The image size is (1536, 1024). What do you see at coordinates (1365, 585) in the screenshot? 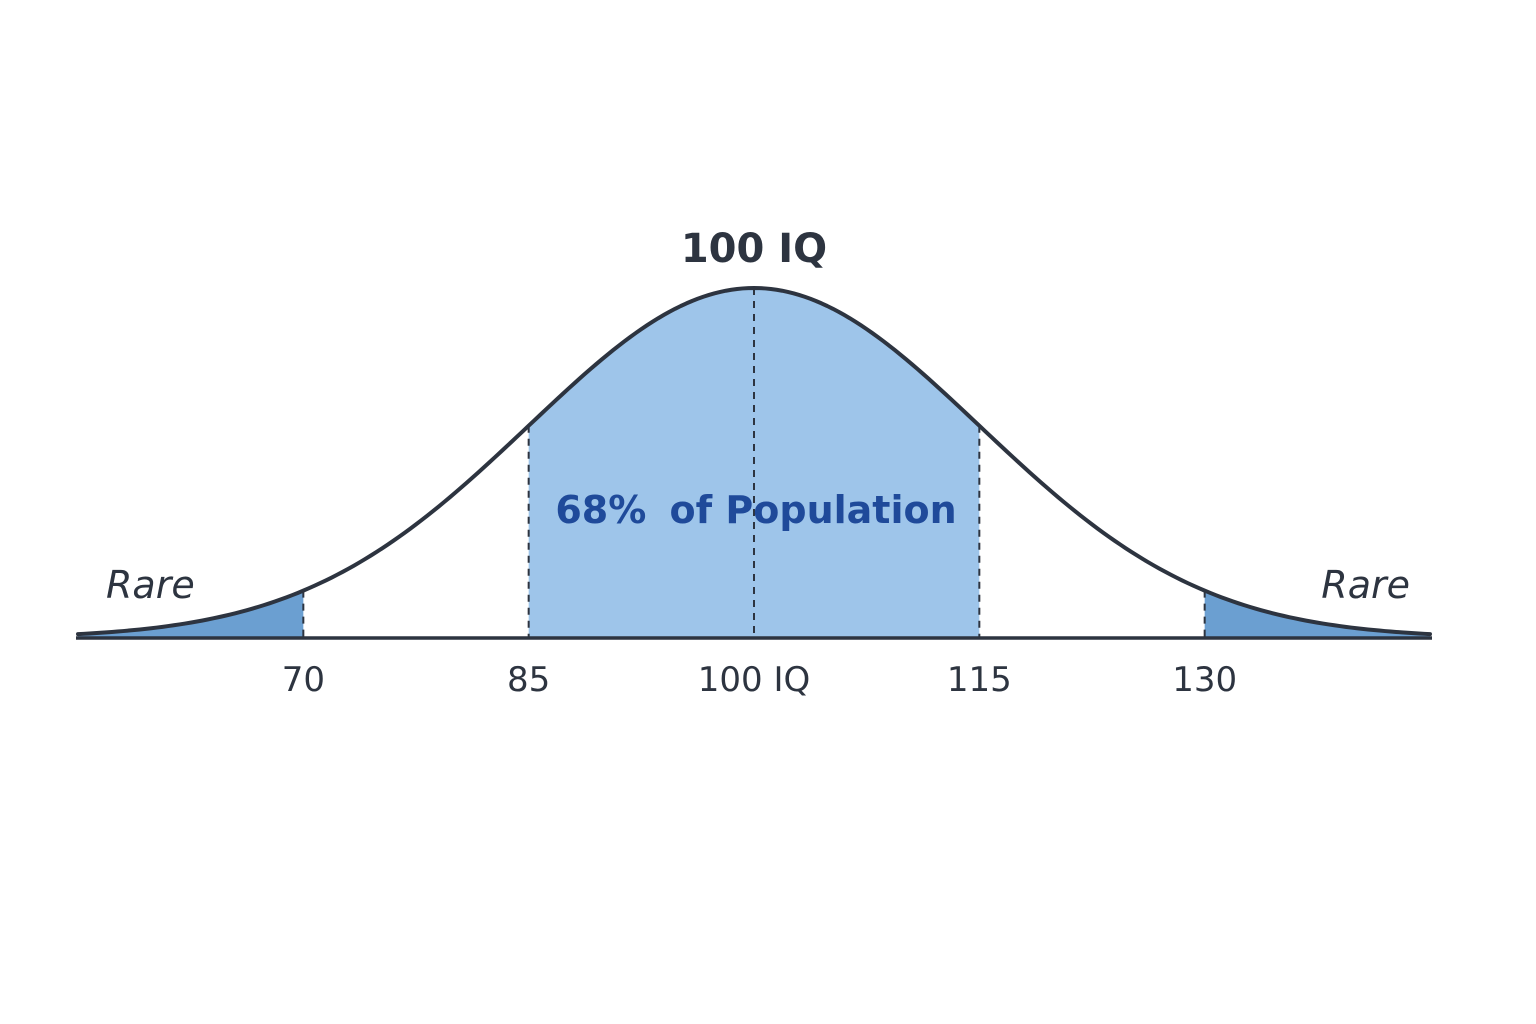
I see `tail-label-right: Rare` at bounding box center [1365, 585].